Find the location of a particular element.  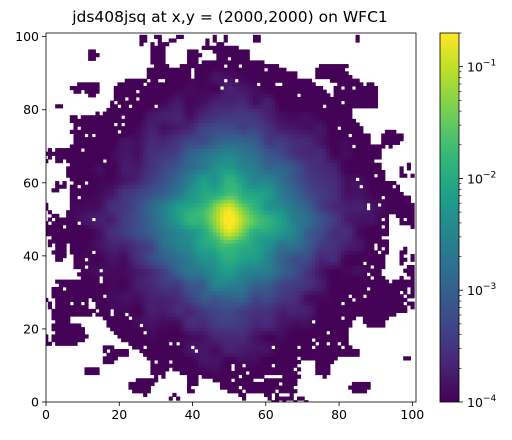

y-tick-label: 40 is located at coordinates (31, 255).